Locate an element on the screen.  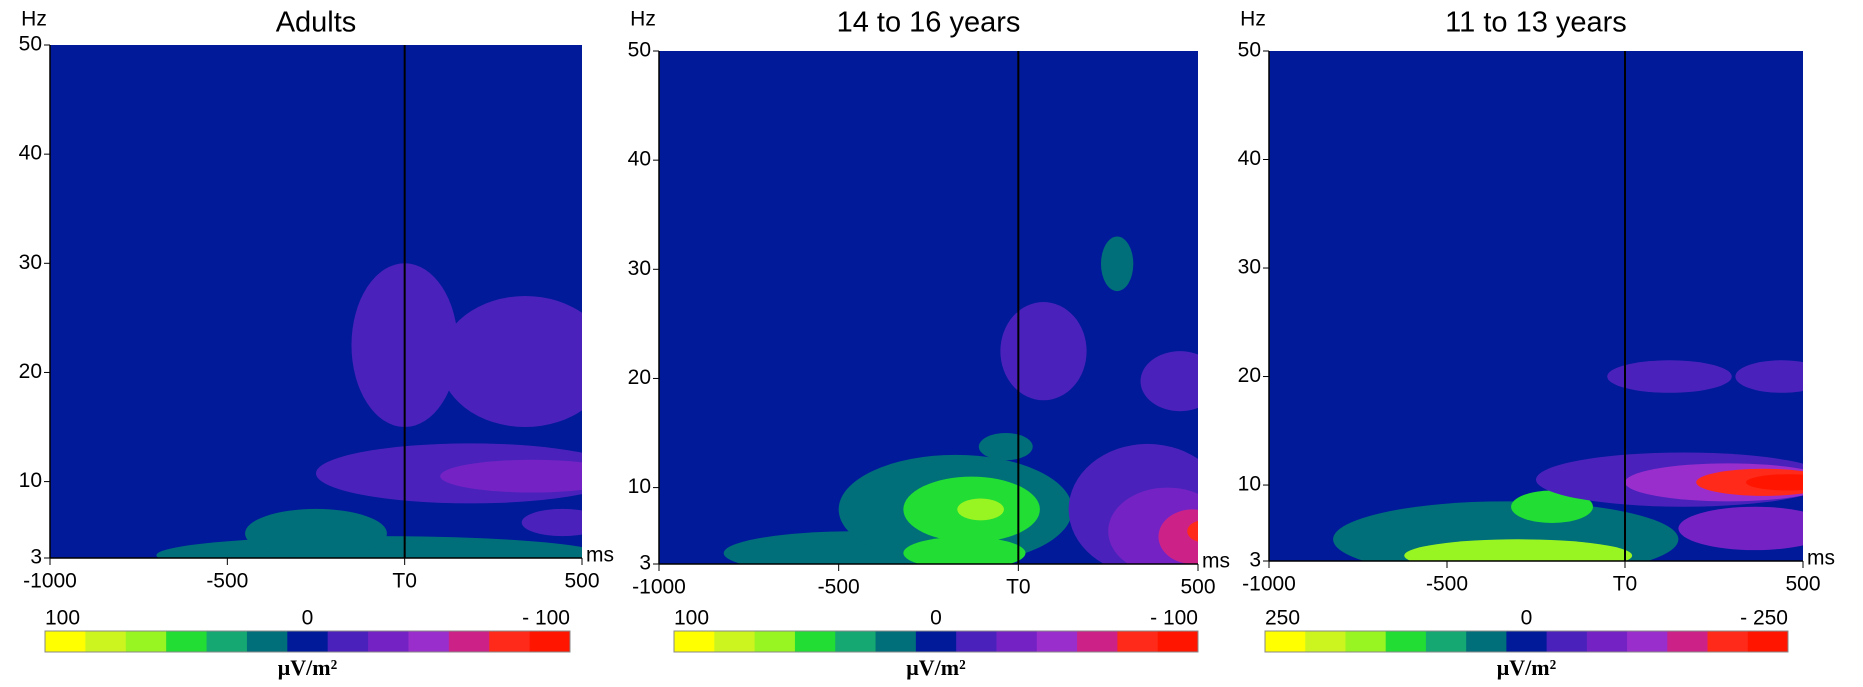
colorbar-tick-label: - 250 is located at coordinates (1764, 618).